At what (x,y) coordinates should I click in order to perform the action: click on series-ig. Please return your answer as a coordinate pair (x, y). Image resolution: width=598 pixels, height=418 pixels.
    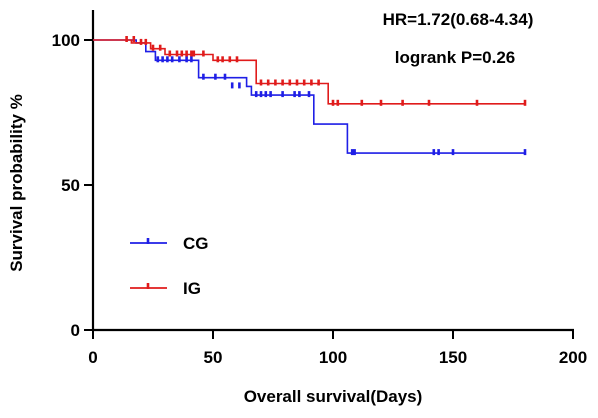
    Looking at the image, I should click on (310, 71).